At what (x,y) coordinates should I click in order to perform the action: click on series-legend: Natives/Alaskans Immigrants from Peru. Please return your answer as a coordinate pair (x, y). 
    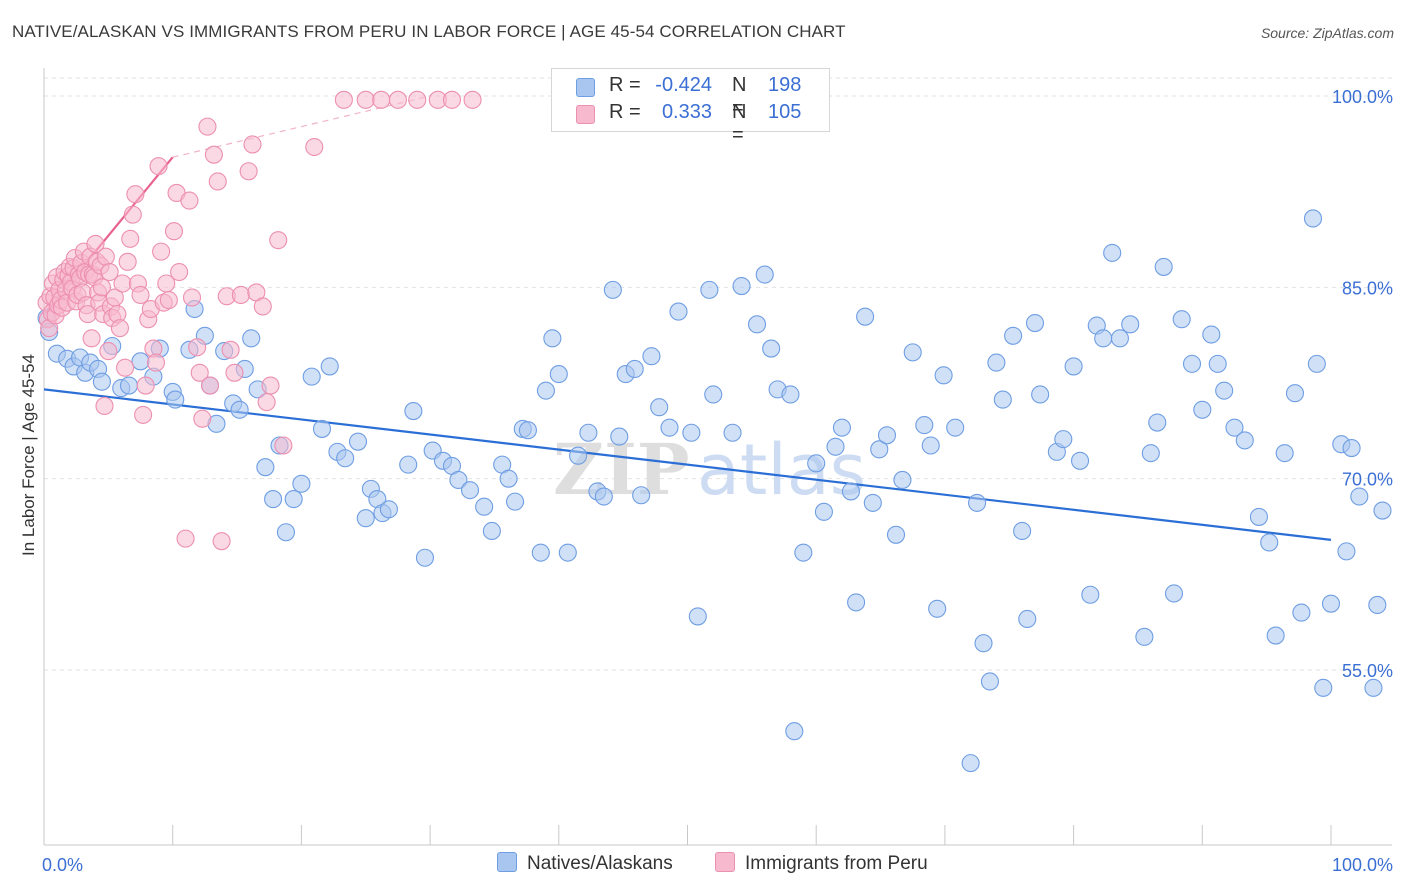
    Looking at the image, I should click on (703, 865).